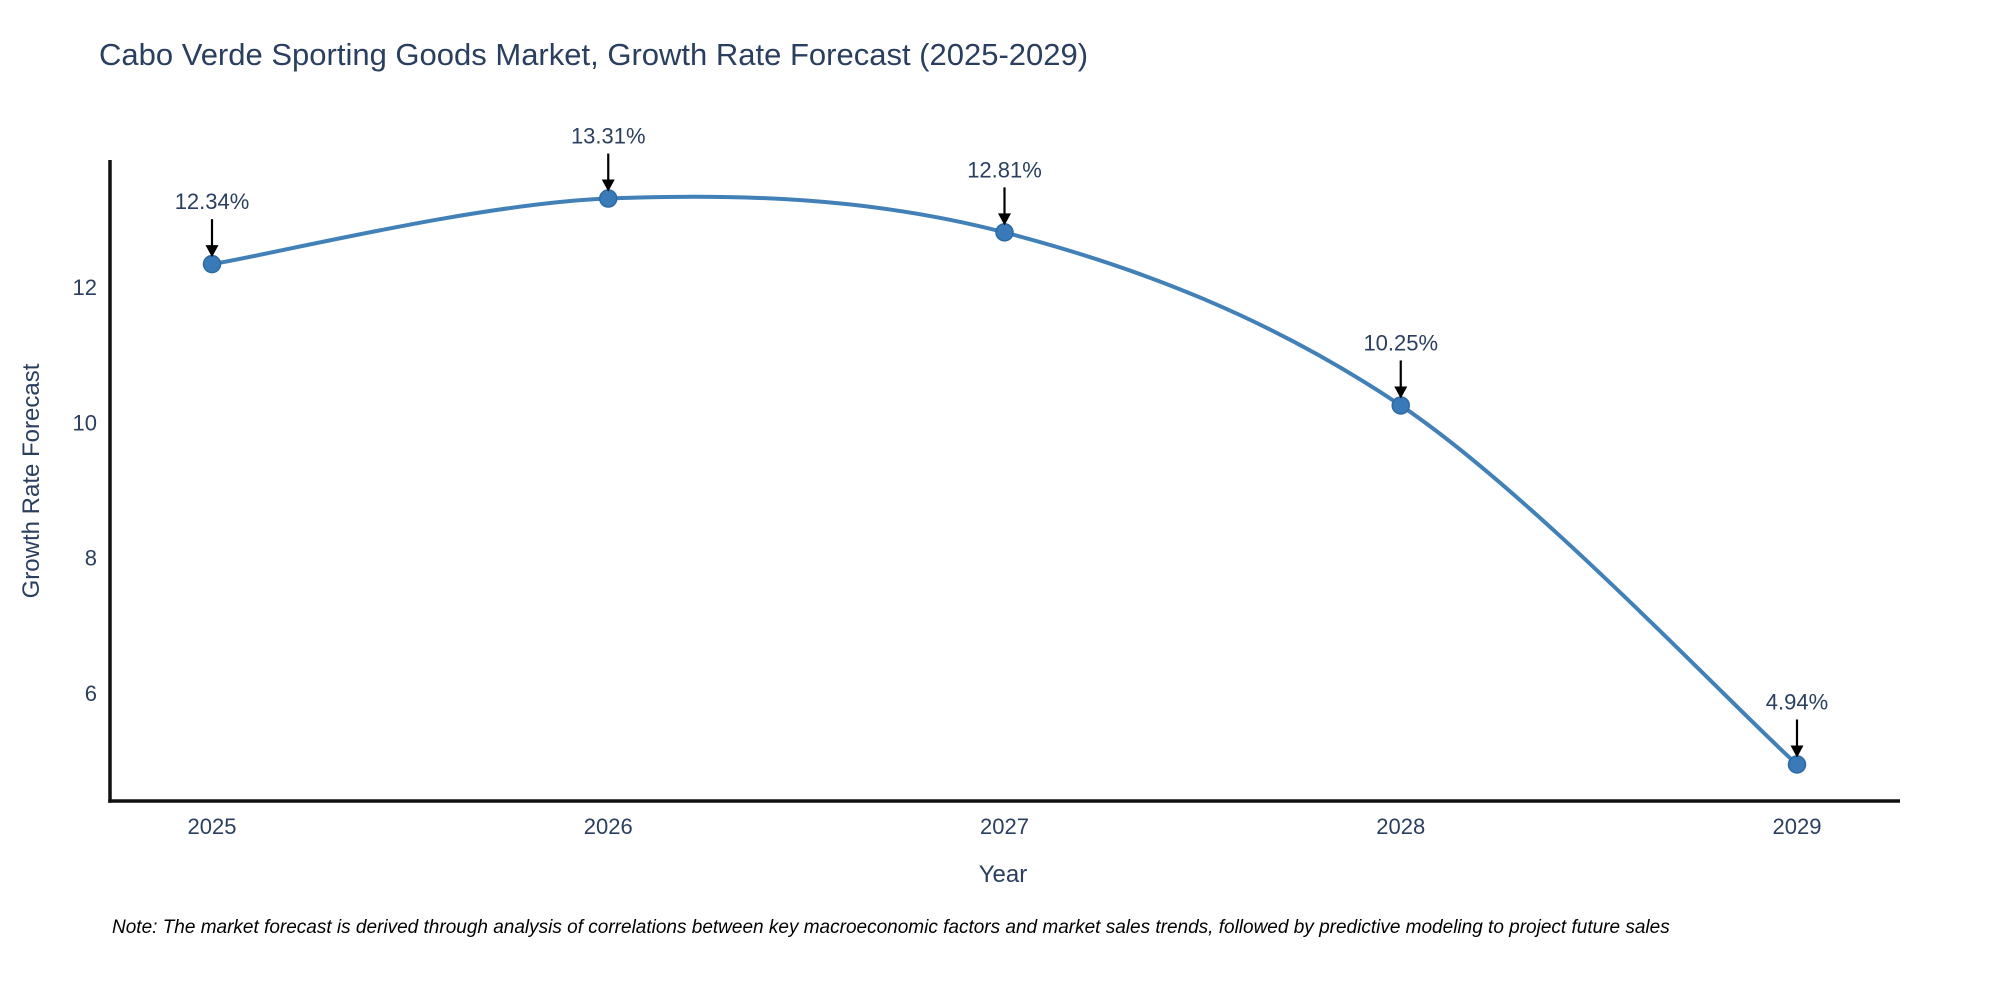  I want to click on x-tick-label: 2025, so click(212, 826).